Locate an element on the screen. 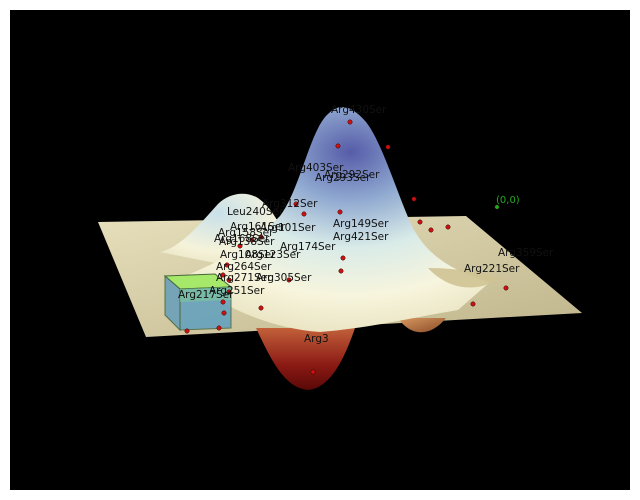 This screenshot has width=640, height=500. point-label: Arg108Ser is located at coordinates (248, 255).